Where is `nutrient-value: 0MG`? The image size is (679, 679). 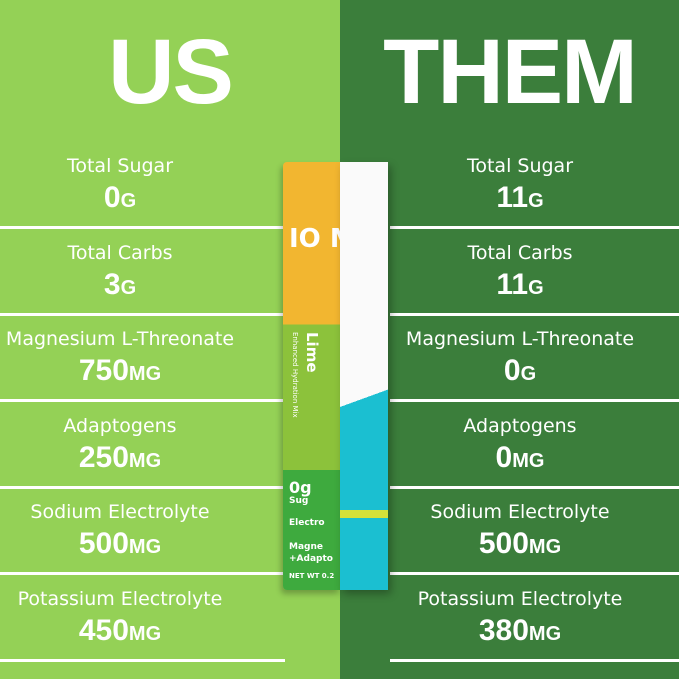 nutrient-value: 0MG is located at coordinates (520, 459).